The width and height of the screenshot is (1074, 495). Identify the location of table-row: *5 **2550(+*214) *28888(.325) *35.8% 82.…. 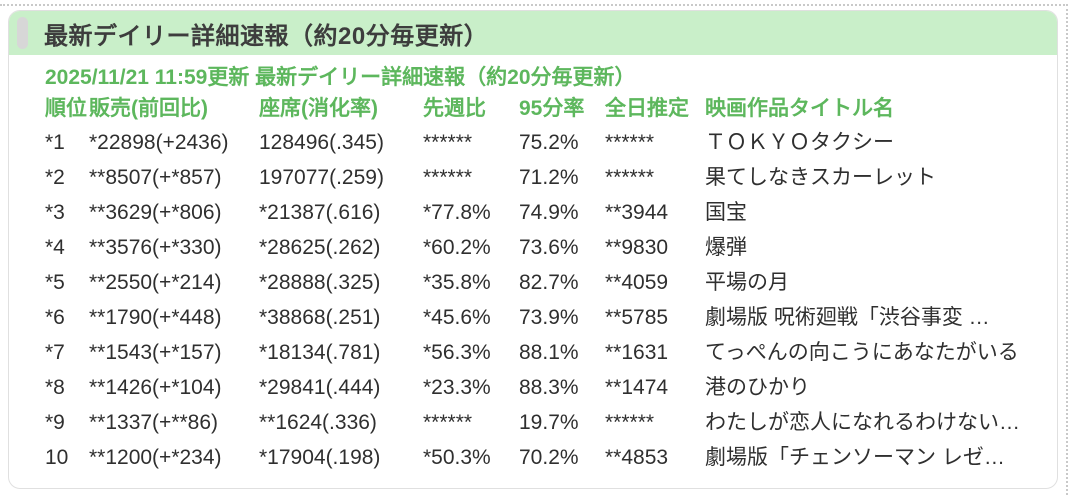
(551, 282).